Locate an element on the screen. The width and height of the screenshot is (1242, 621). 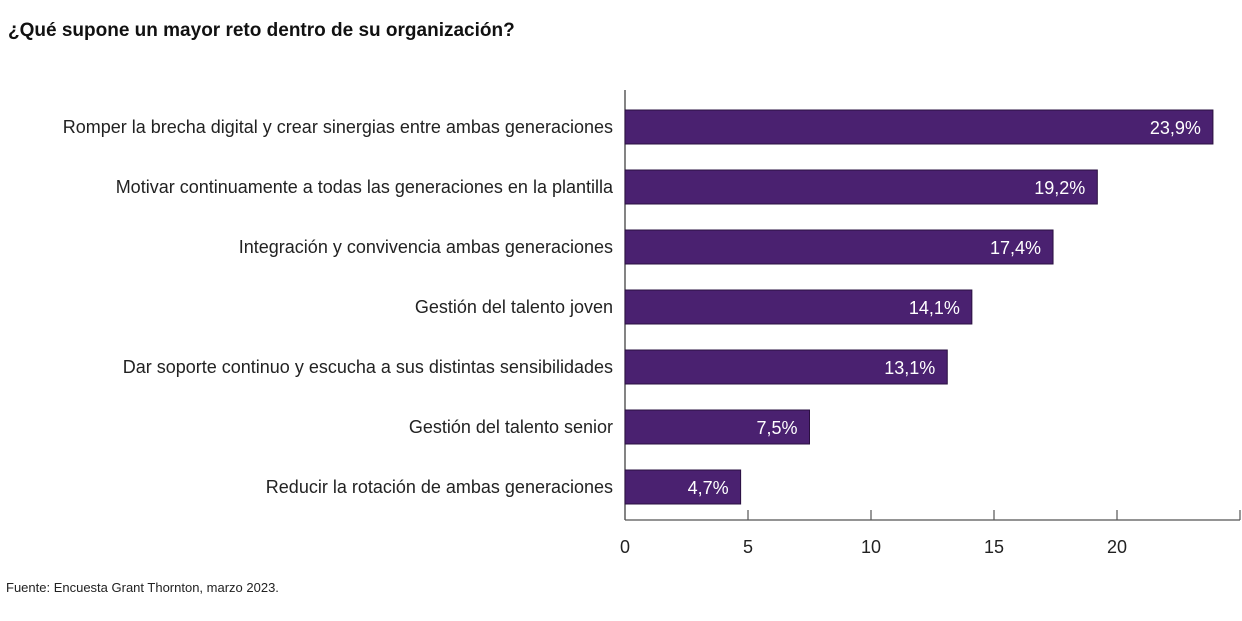
x-tick-label: 15 is located at coordinates (994, 547).